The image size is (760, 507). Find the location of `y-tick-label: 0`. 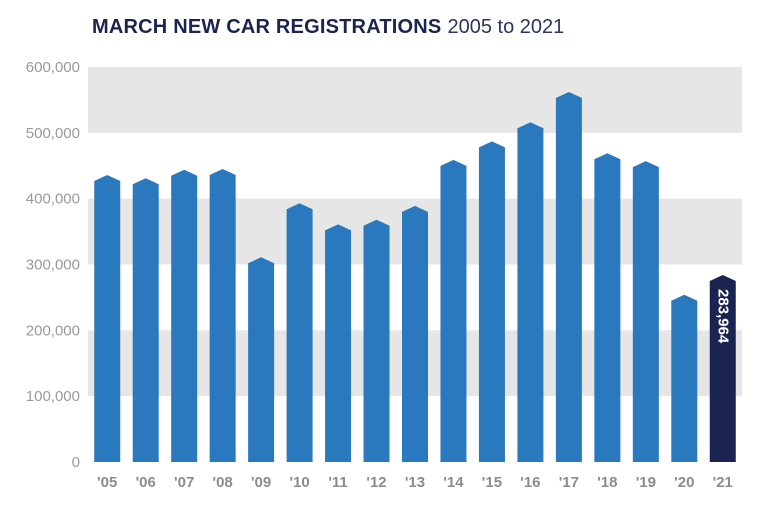

y-tick-label: 0 is located at coordinates (76, 462).